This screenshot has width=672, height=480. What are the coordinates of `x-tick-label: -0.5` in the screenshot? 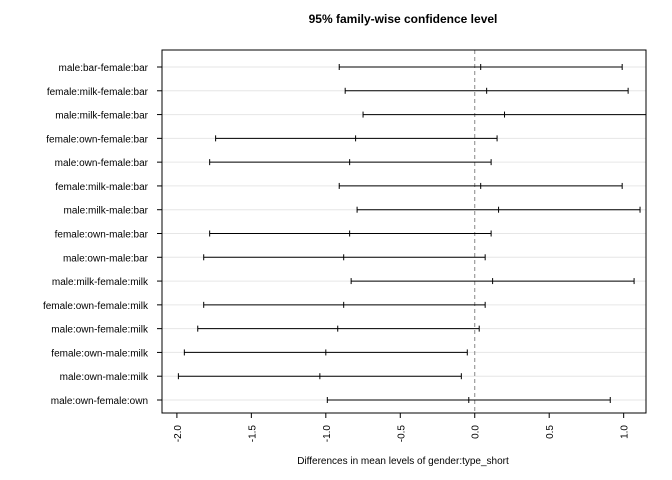 It's located at (401, 434).